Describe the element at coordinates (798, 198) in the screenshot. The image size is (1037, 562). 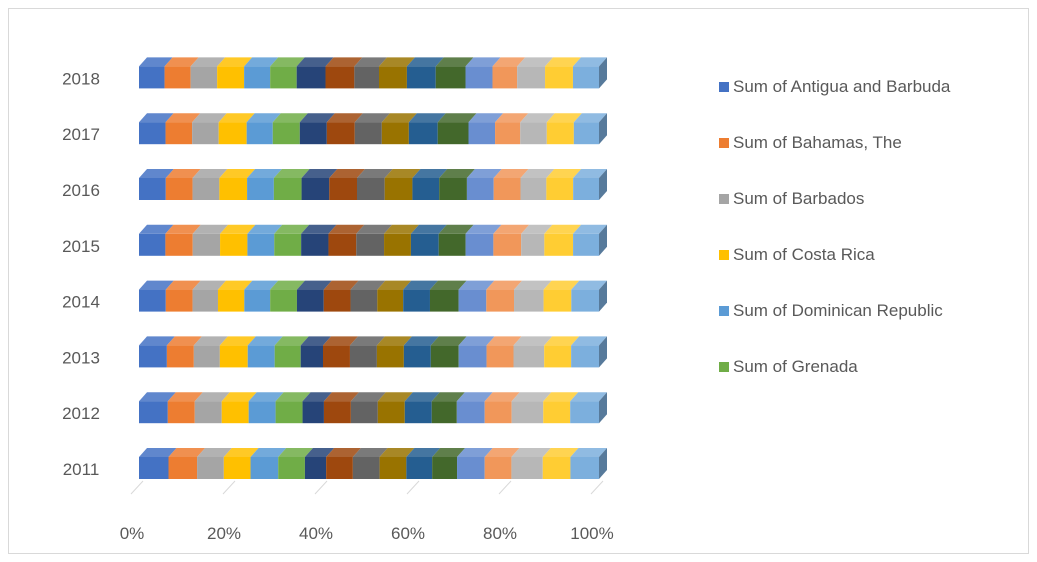
I see `legend-label: Sum of Barbados` at that location.